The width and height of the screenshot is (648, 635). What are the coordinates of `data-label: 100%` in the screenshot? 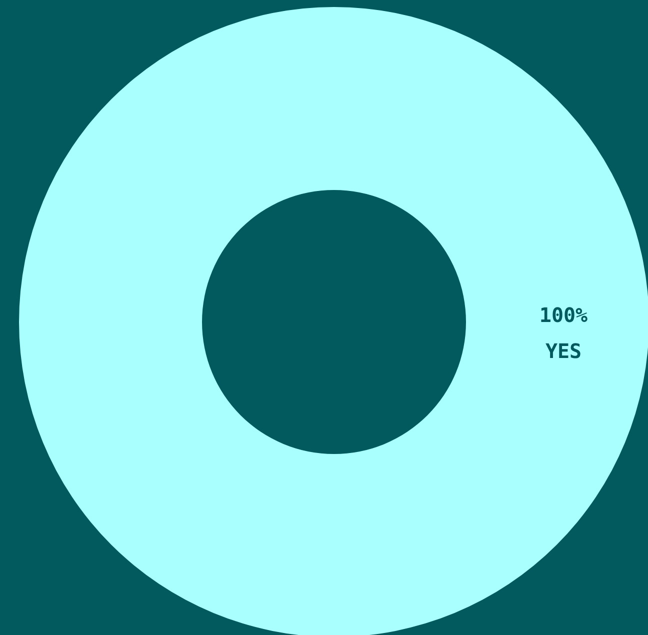 It's located at (563, 315).